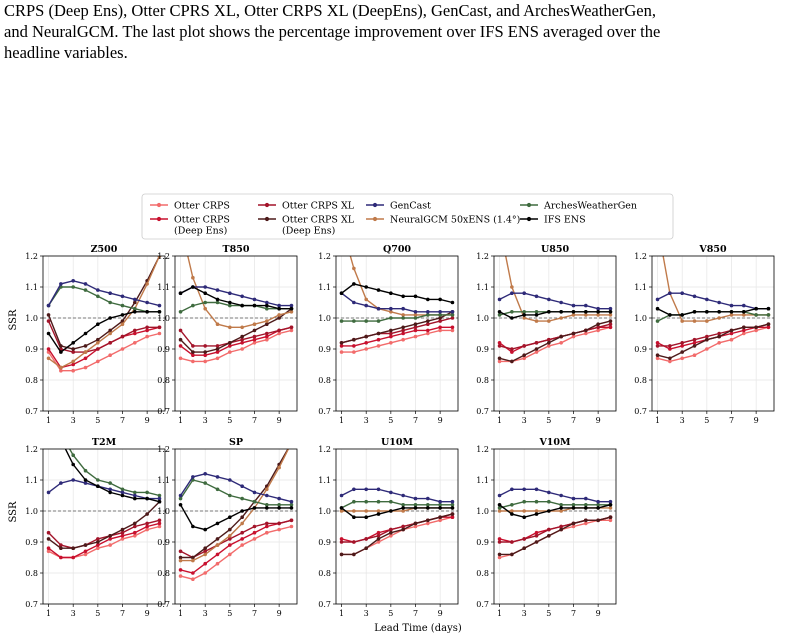 This screenshot has height=639, width=806. I want to click on y-tick-label: 1.2, so click(640, 256).